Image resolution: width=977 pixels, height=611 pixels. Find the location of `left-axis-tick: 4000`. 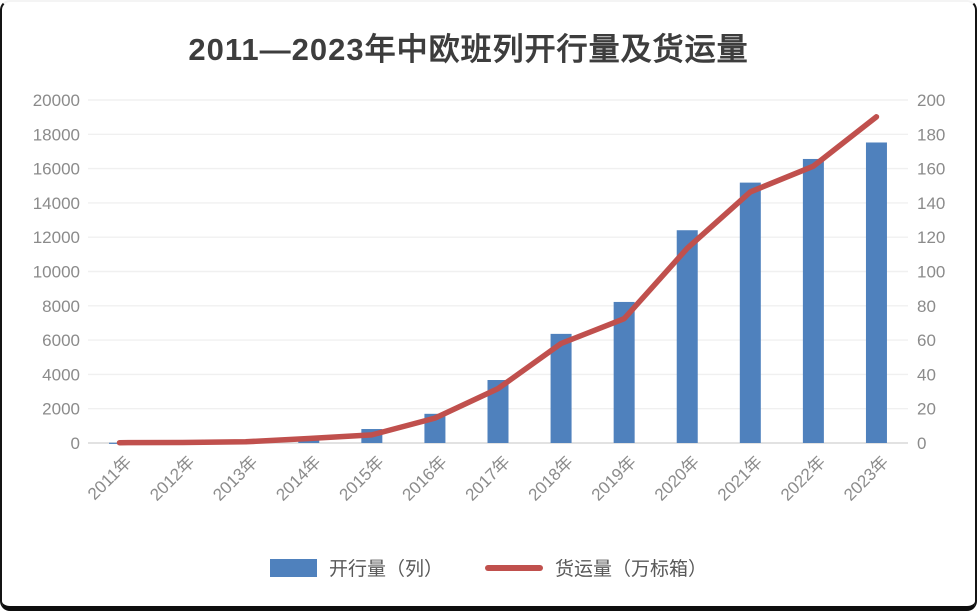

left-axis-tick: 4000 is located at coordinates (61, 374).